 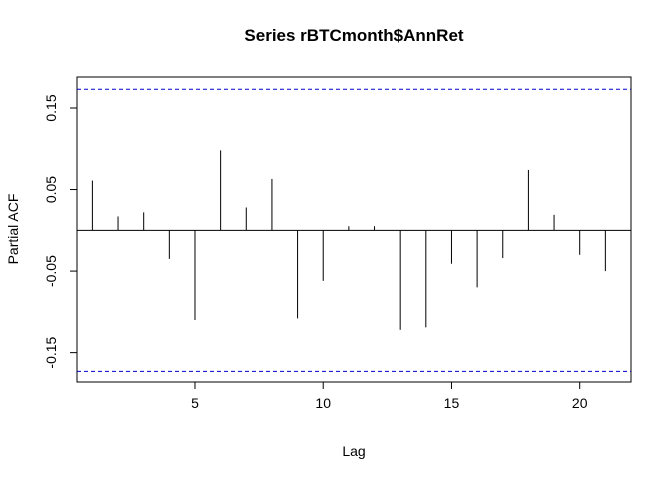 What do you see at coordinates (13, 229) in the screenshot?
I see `y-axis-label: Partial ACF` at bounding box center [13, 229].